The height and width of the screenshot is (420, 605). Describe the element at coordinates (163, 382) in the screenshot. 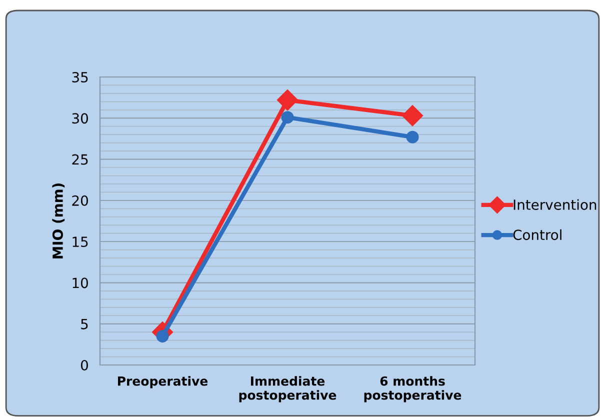

I see `x-tick-label: Preoperative` at that location.